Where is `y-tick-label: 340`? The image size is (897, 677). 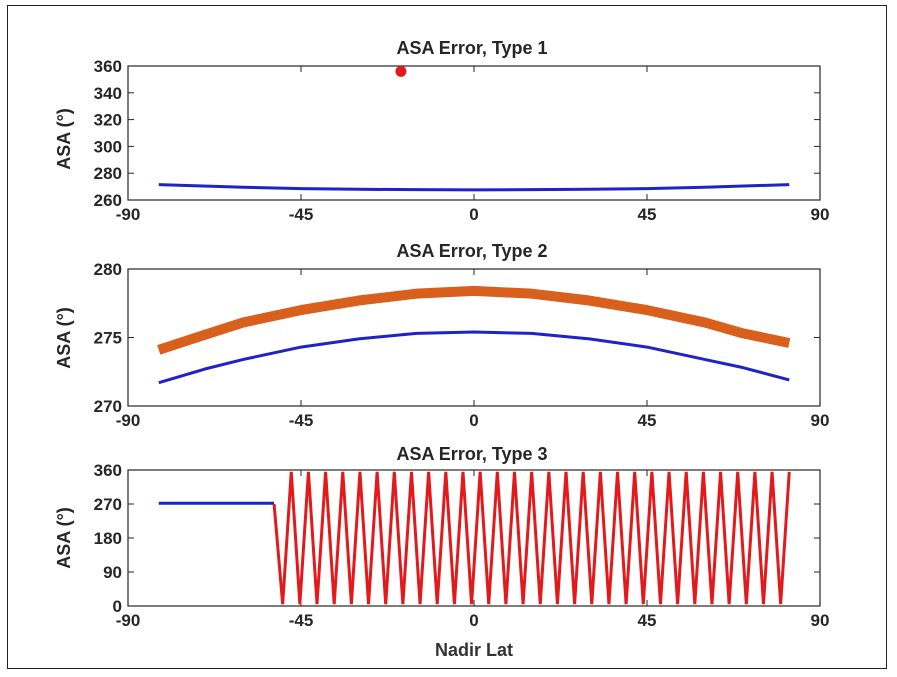 y-tick-label: 340 is located at coordinates (108, 93).